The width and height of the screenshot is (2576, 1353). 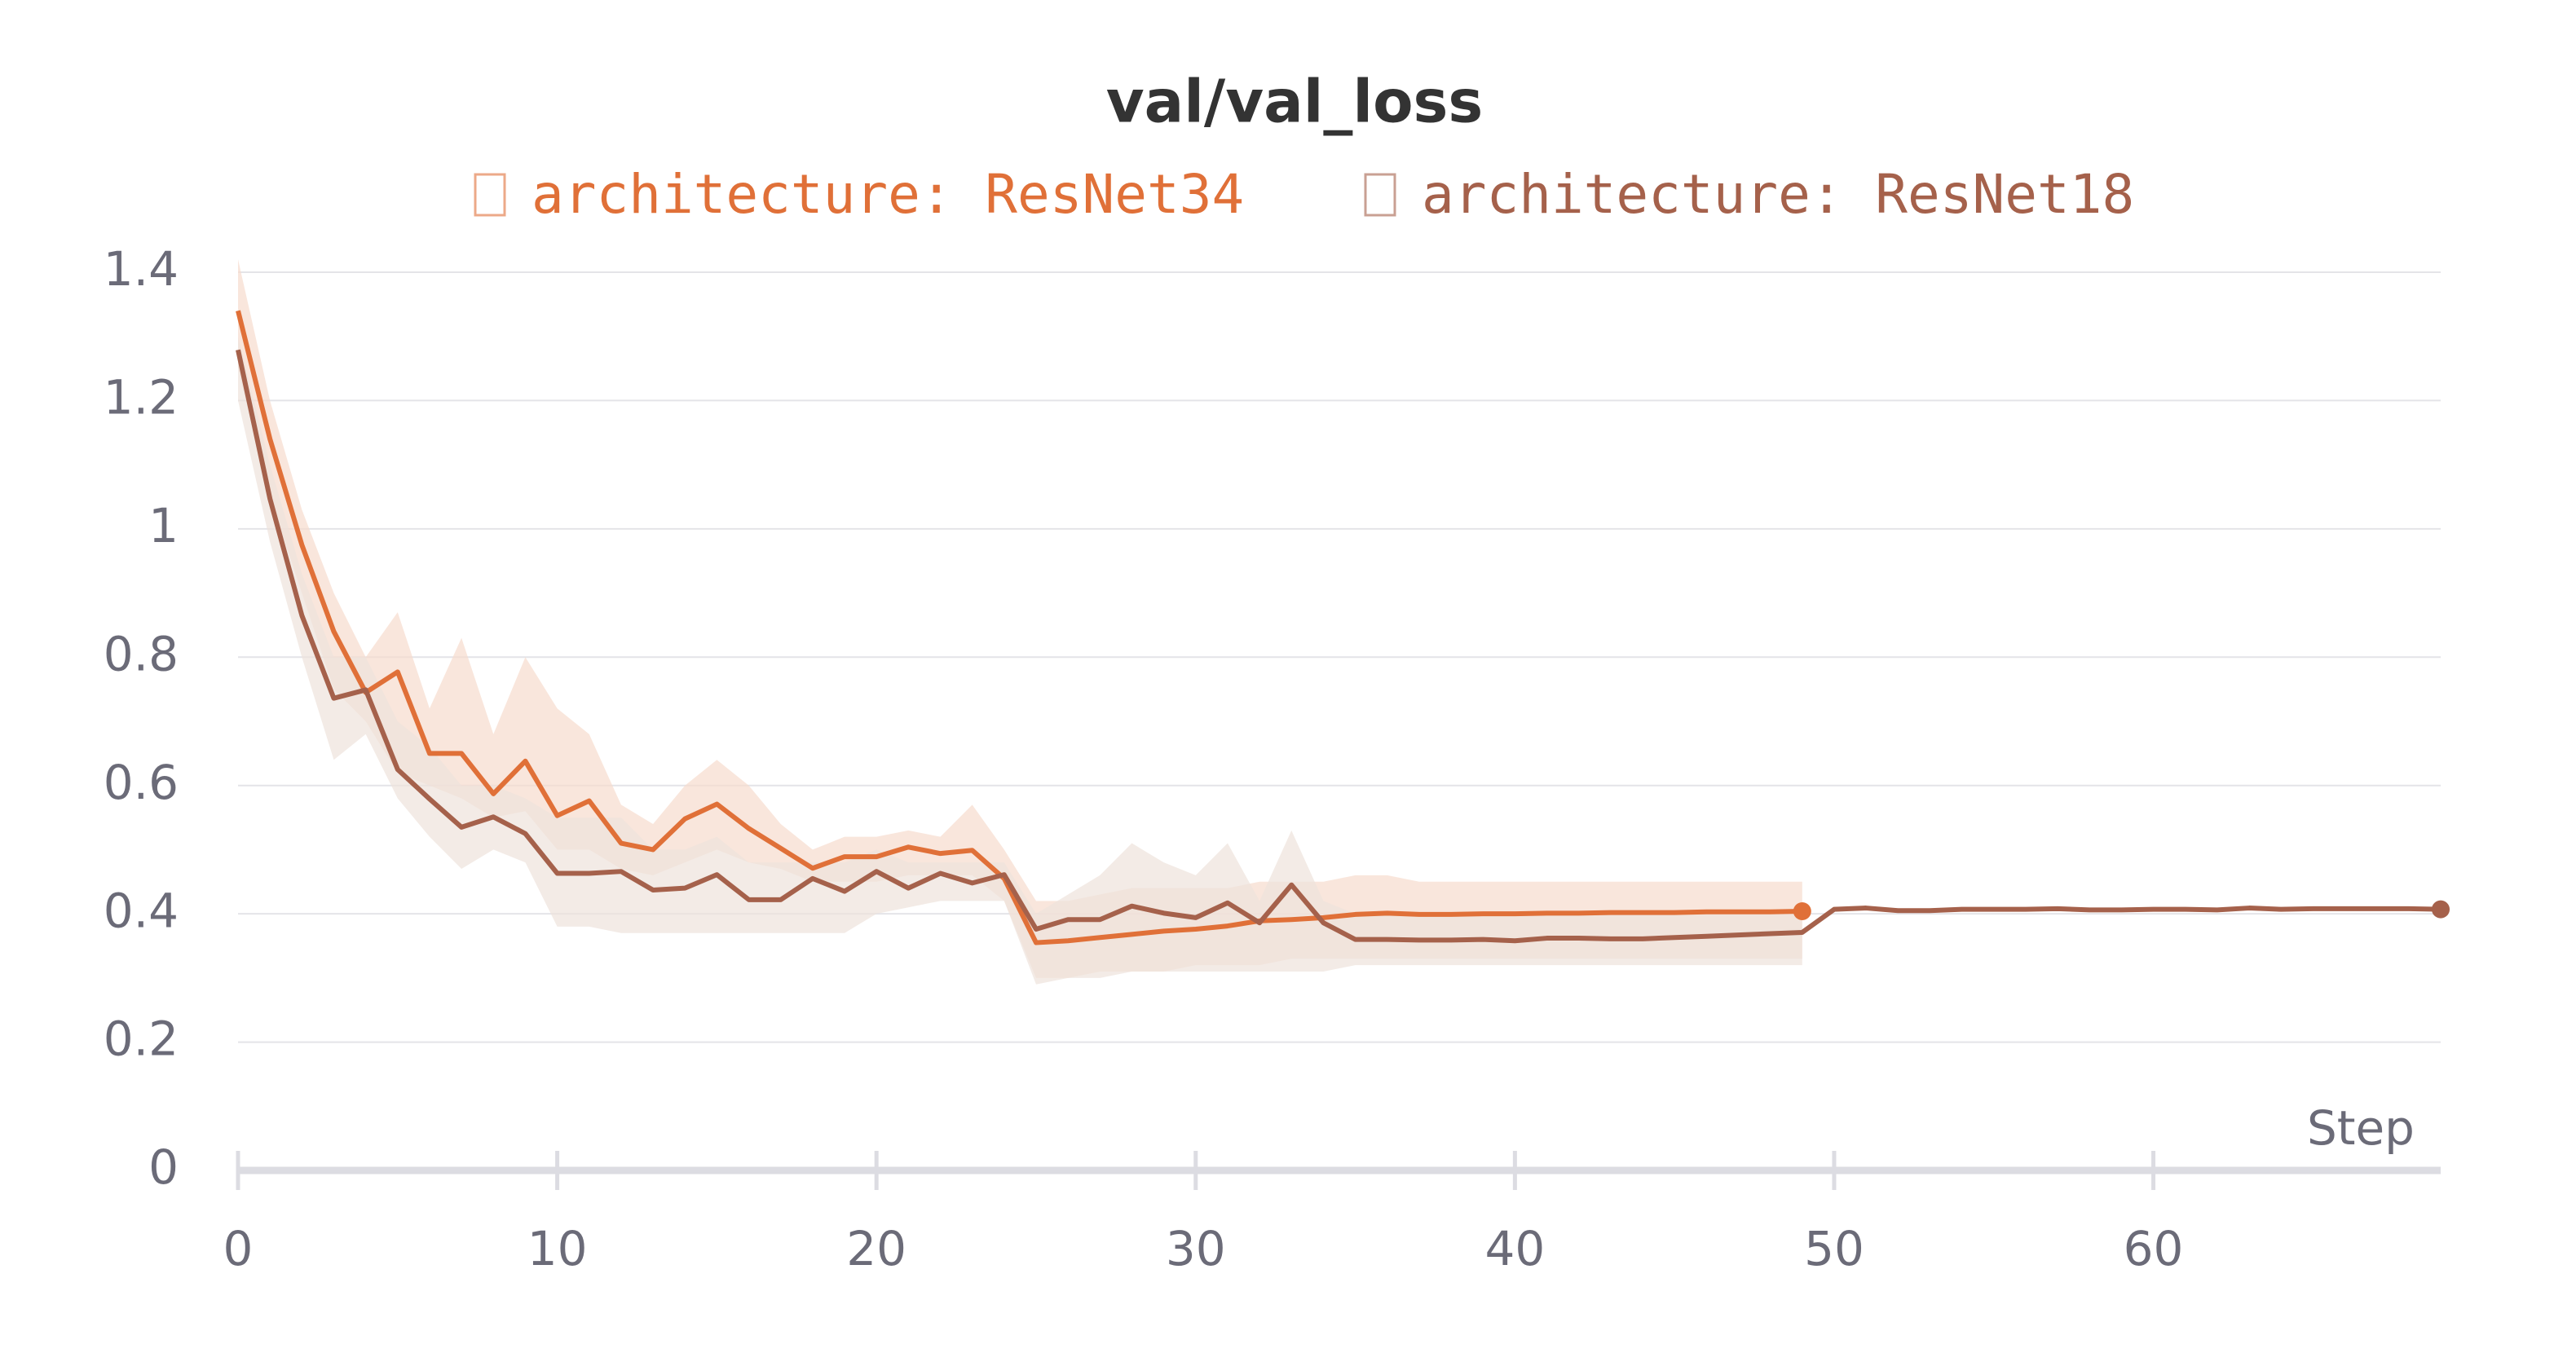 I want to click on y-tick-label: 0, so click(x=163, y=1167).